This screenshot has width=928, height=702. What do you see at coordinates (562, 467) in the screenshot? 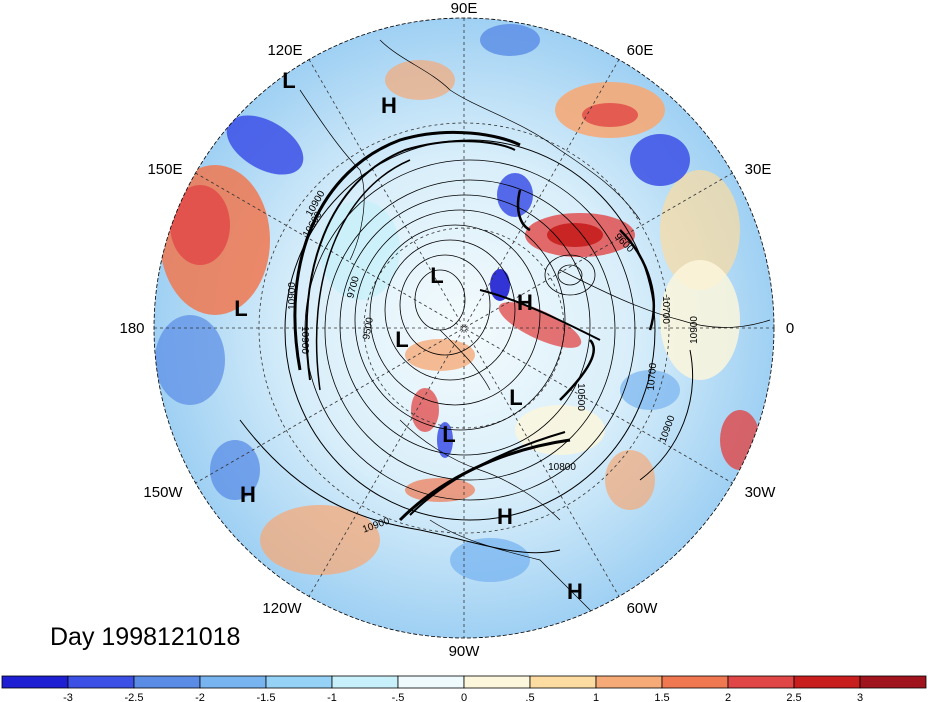
I see `contour-label: 10800` at bounding box center [562, 467].